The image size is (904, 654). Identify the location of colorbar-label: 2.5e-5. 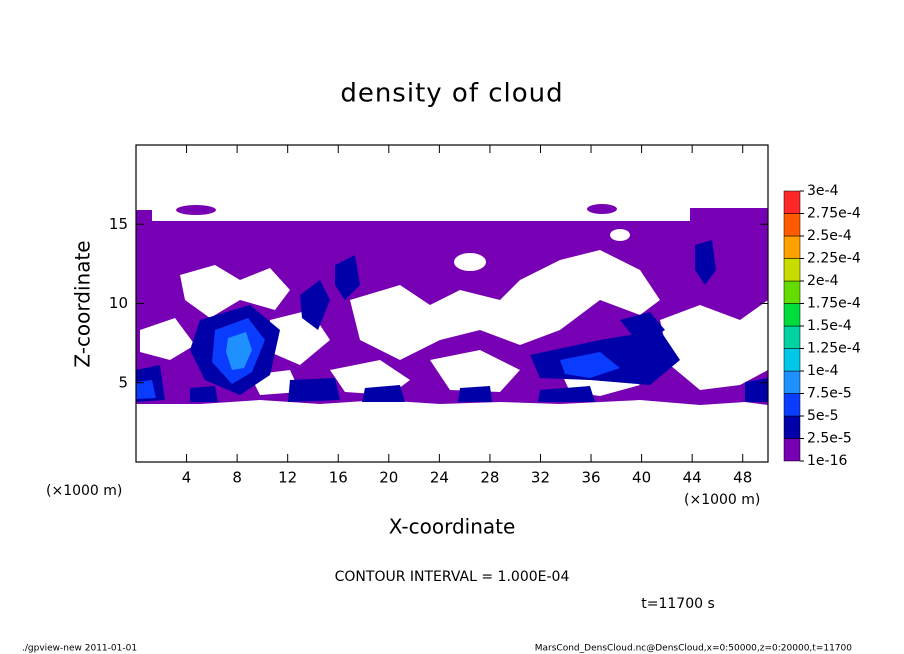
(829, 439).